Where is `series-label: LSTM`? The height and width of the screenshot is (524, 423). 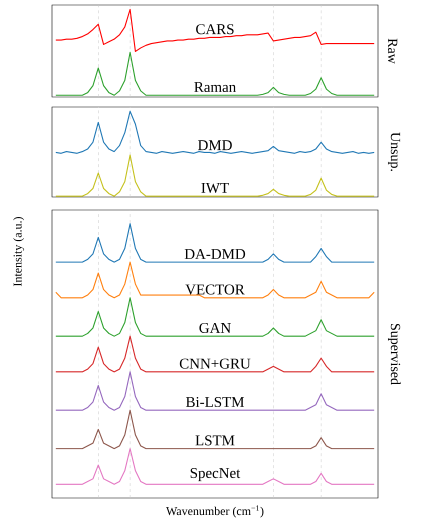 series-label: LSTM is located at coordinates (215, 440).